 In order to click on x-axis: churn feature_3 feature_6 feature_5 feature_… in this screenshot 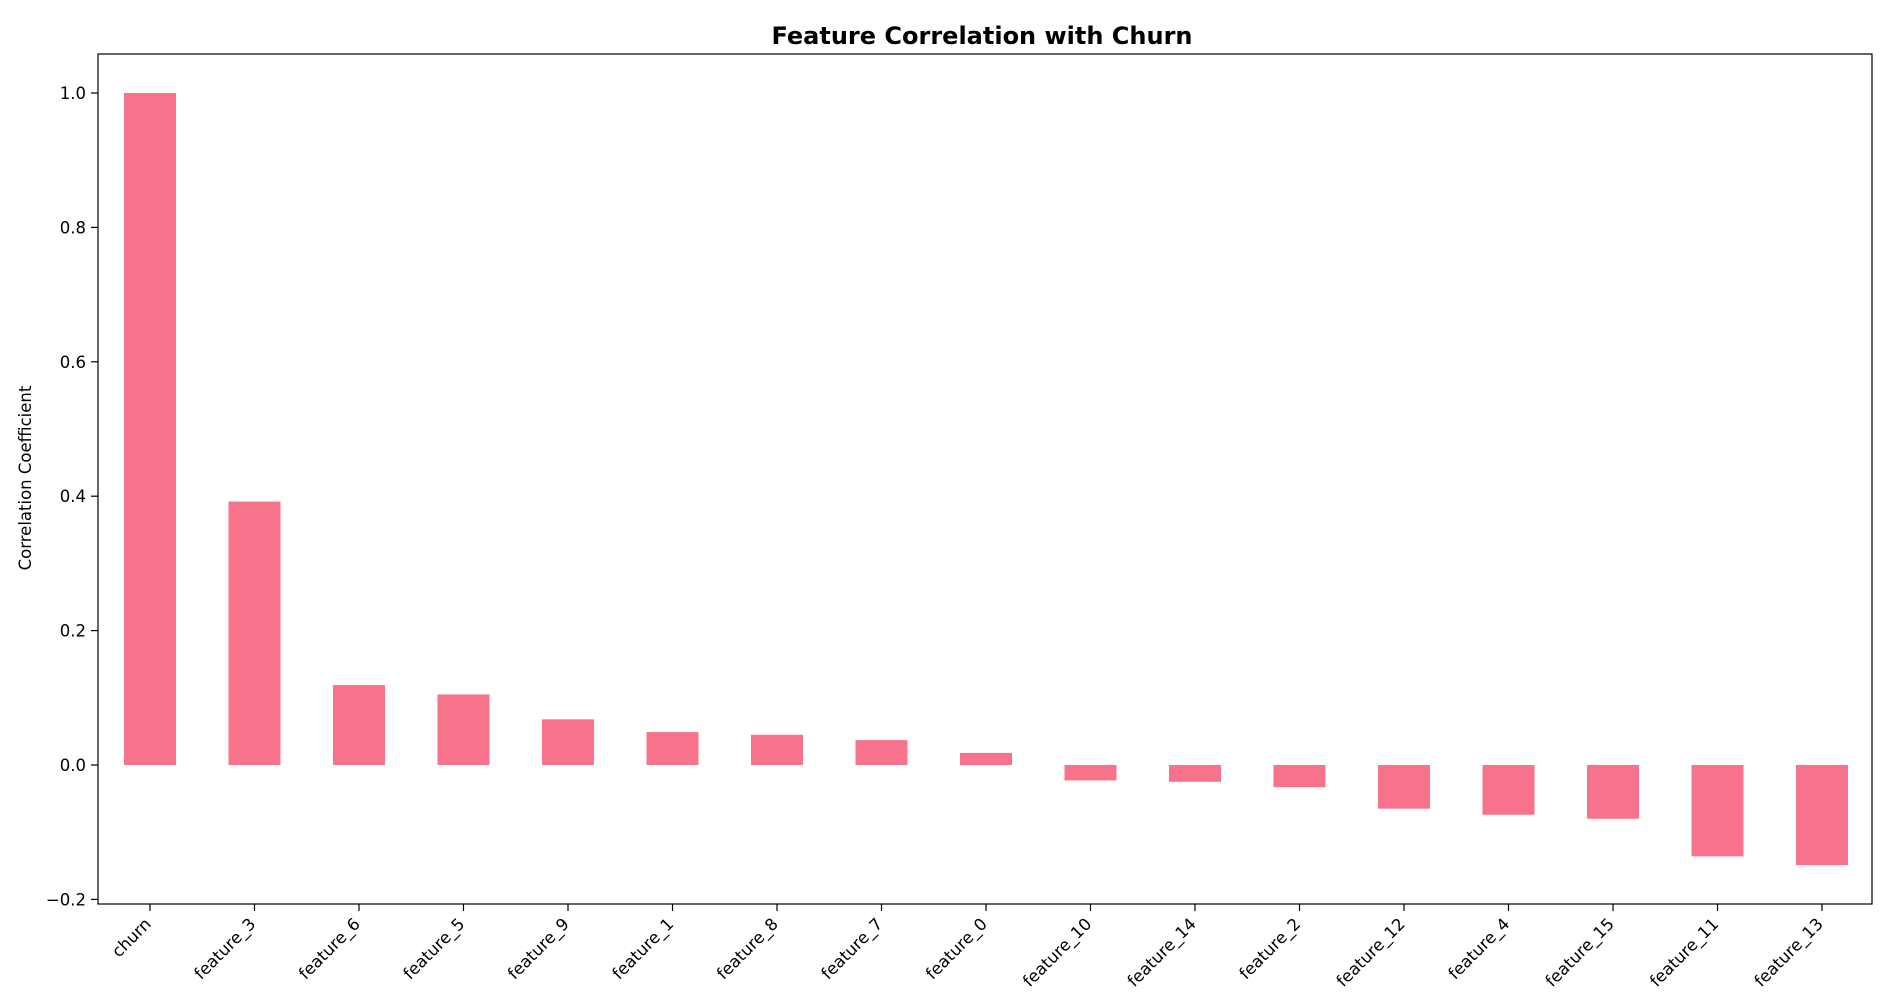, I will do `click(968, 947)`.